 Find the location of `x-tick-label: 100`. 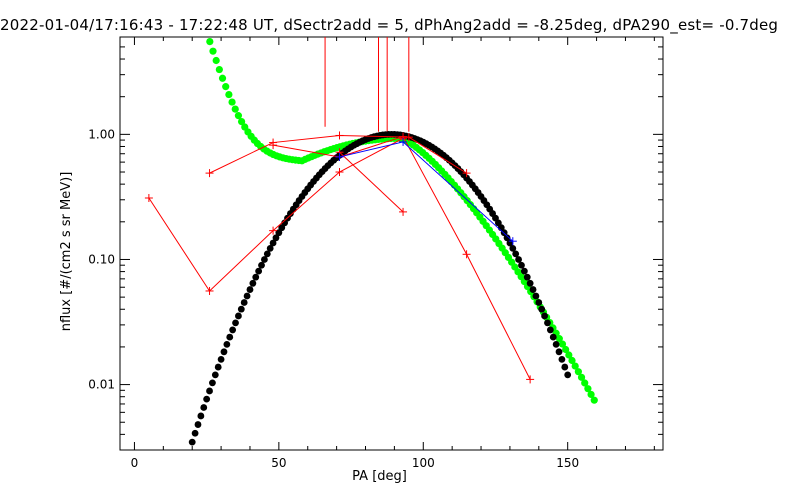

x-tick-label: 100 is located at coordinates (423, 463).